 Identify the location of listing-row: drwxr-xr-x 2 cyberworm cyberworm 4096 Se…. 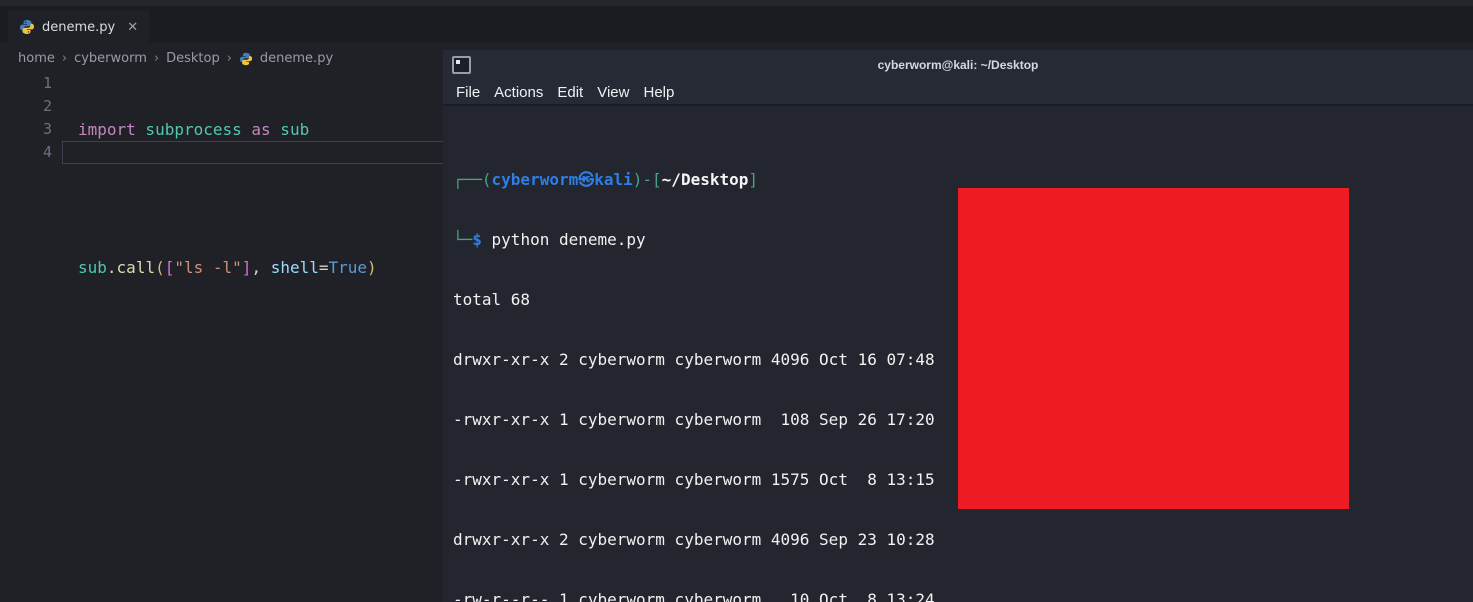
(694, 539).